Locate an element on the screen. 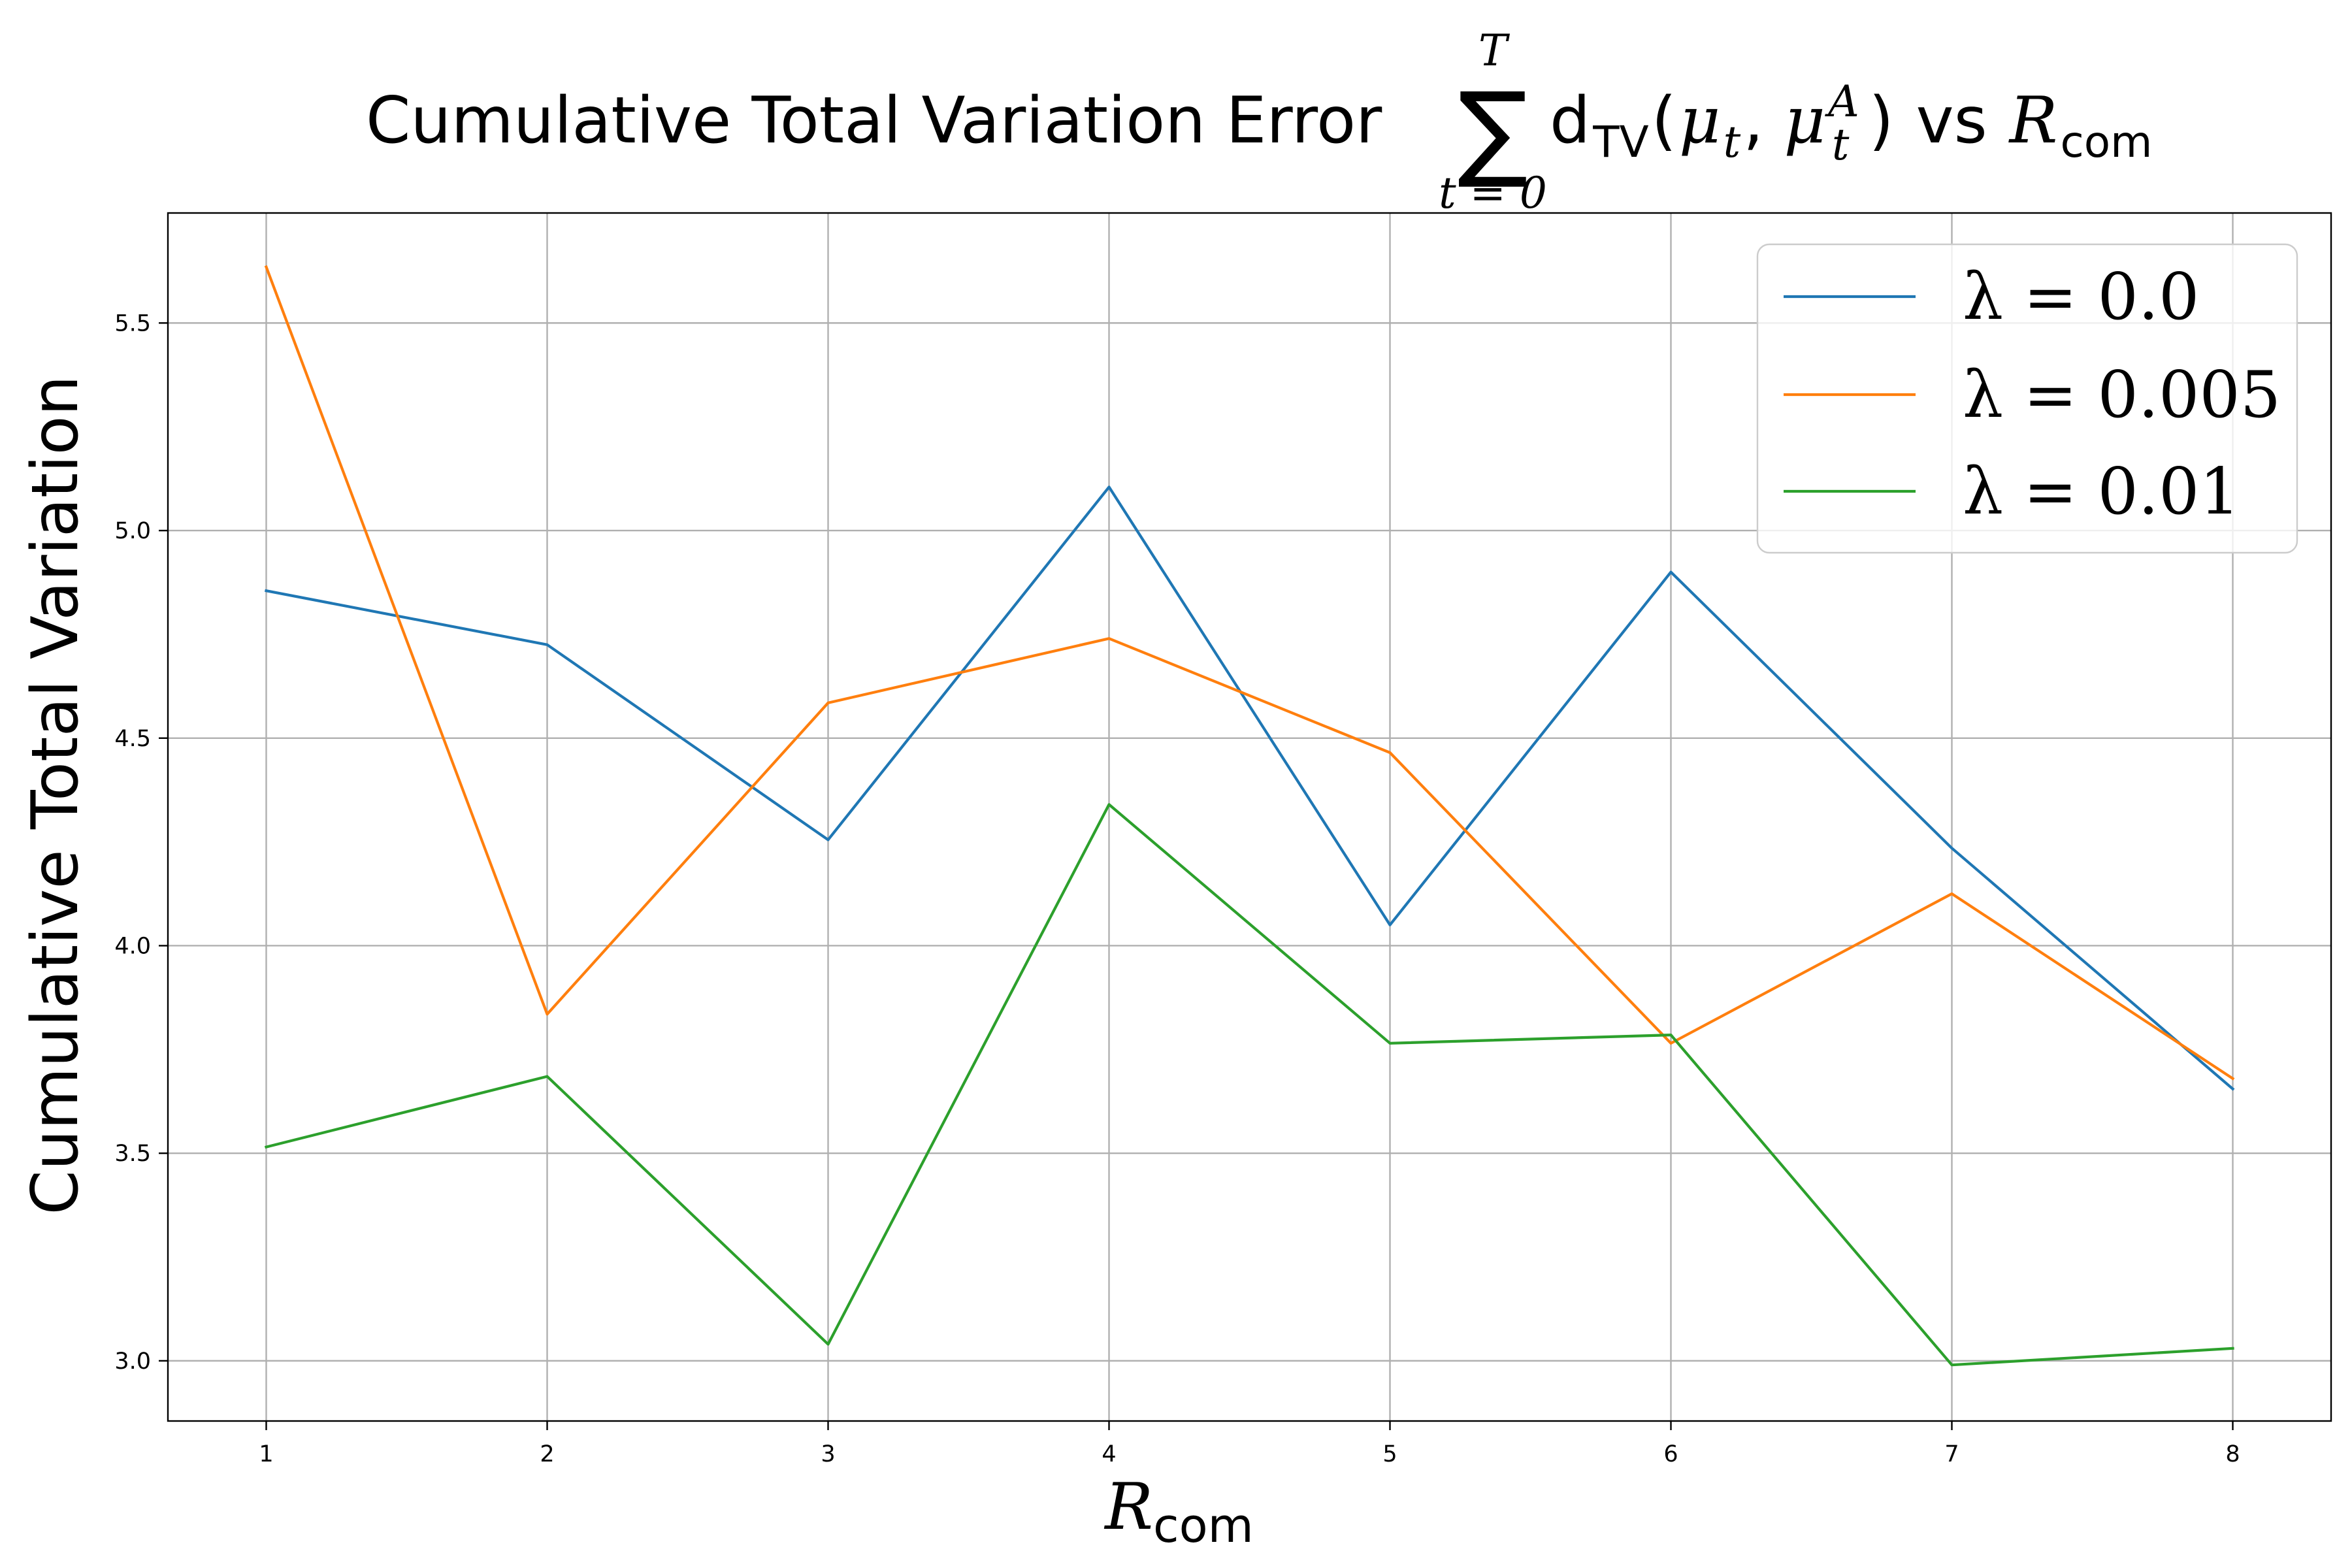 The image size is (2352, 1568). y-tick-label: 3.5 is located at coordinates (132, 1154).